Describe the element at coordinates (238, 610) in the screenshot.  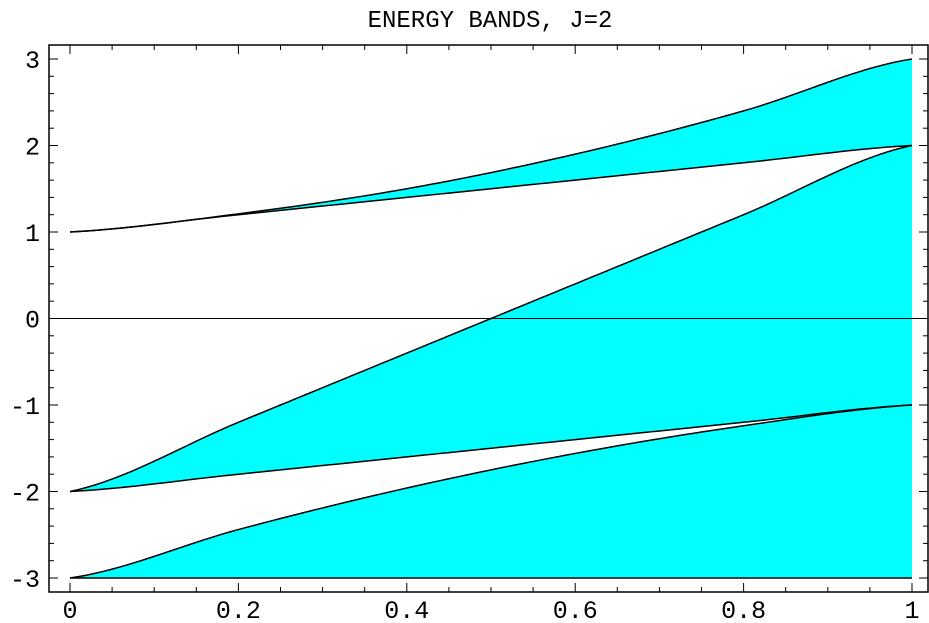
I see `x-tick-label: 0.2` at that location.